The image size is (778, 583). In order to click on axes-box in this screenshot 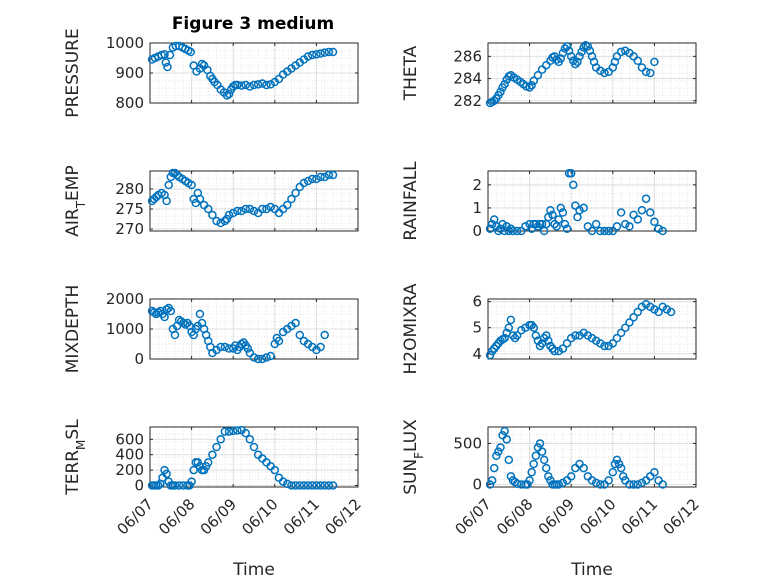, I will do `click(592, 73)`.